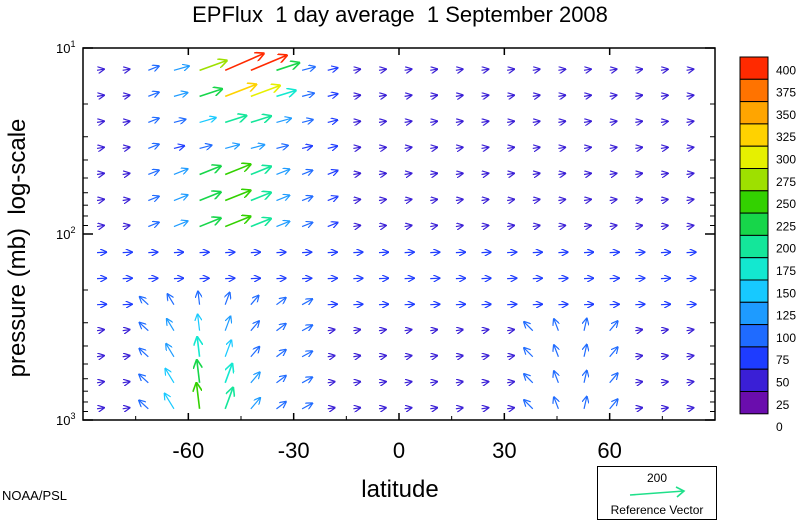 This screenshot has width=800, height=521. What do you see at coordinates (786, 226) in the screenshot?
I see `colorbar-label: 225` at bounding box center [786, 226].